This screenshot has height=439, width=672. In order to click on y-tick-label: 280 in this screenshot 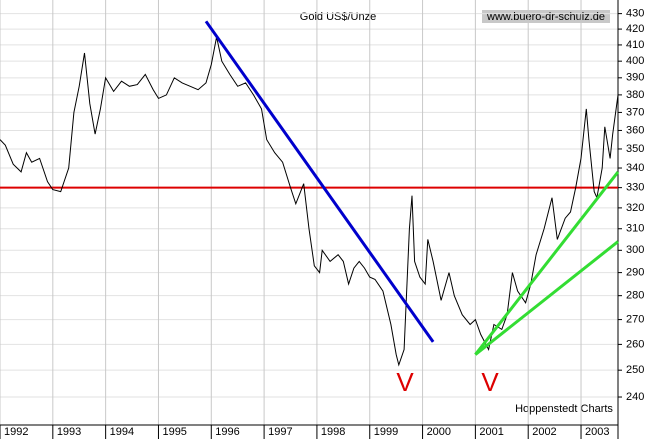, I will do `click(635, 296)`.